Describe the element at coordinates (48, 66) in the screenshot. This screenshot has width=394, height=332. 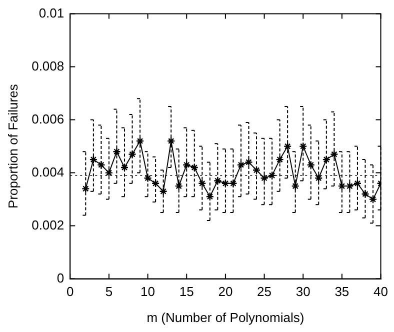
I see `y-tick-label: 0.008` at that location.